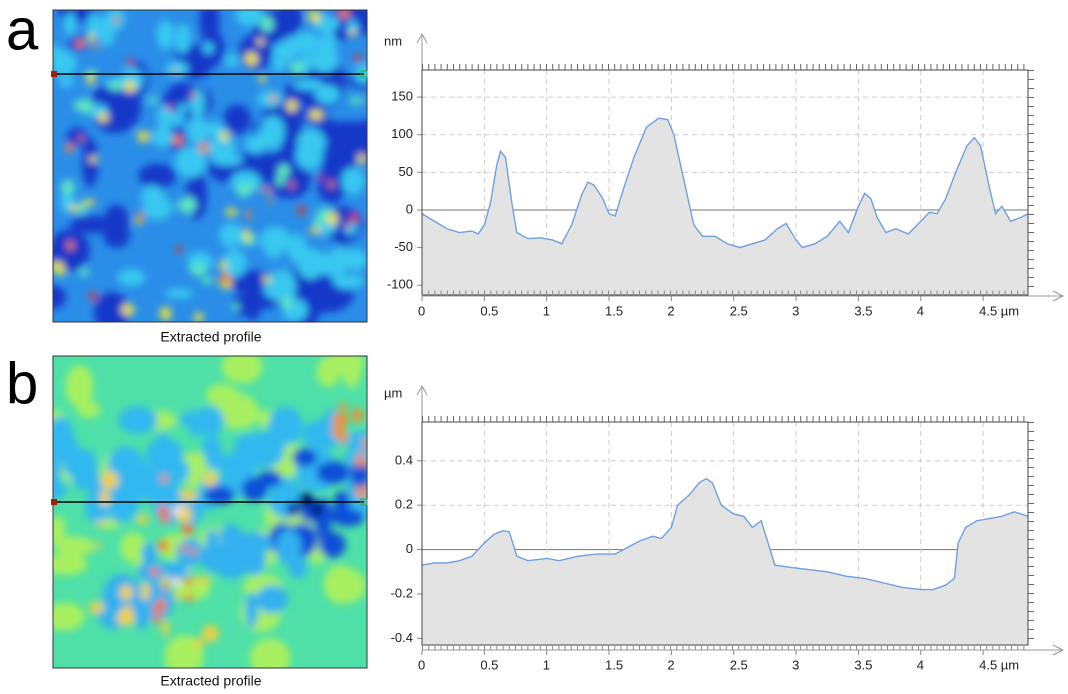  I want to click on x-tick-label: 3, so click(795, 664).